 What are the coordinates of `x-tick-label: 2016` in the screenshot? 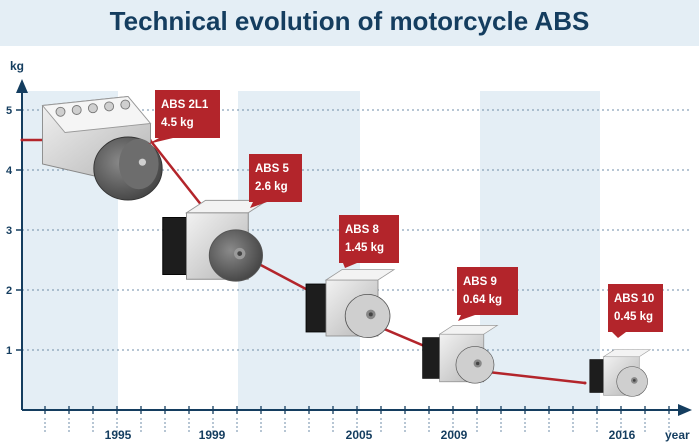 It's located at (622, 435).